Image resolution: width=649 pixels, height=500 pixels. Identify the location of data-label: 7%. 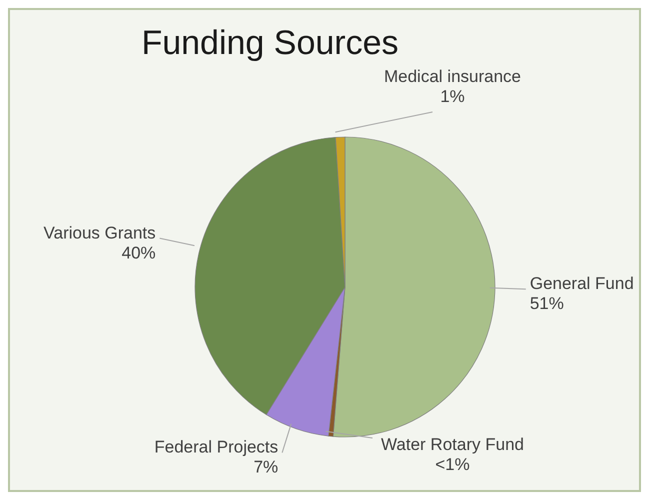
(266, 467).